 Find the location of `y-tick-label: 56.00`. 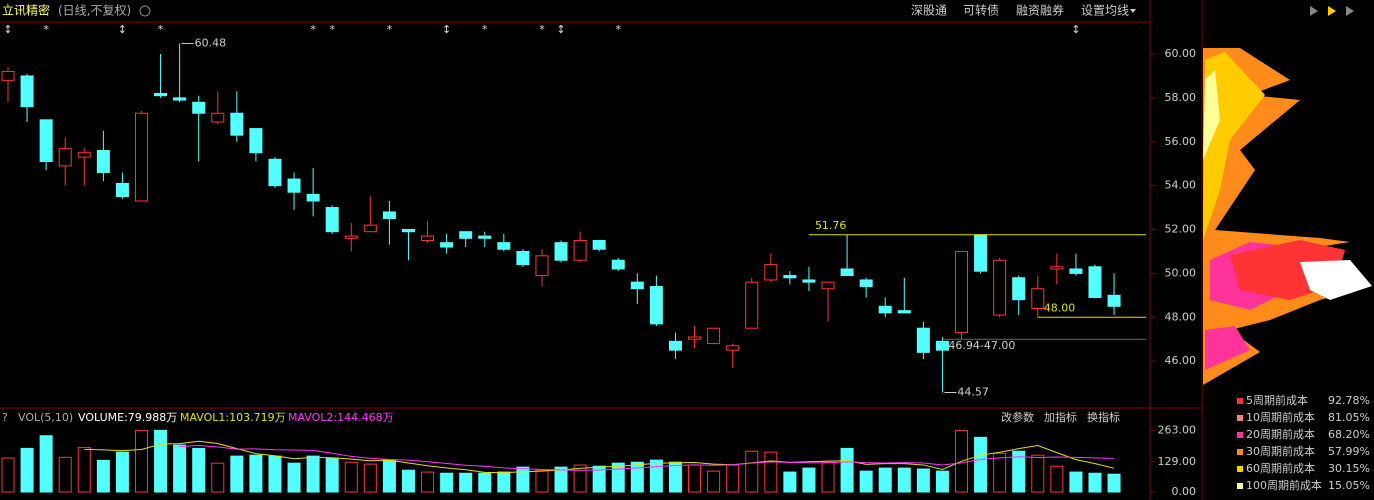

y-tick-label: 56.00 is located at coordinates (1181, 141).